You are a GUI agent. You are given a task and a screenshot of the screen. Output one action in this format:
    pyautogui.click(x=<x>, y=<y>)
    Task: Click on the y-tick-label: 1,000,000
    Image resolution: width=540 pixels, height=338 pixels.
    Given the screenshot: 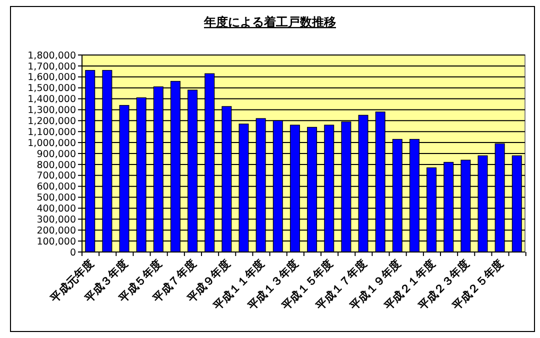 What is the action you would take?
    pyautogui.click(x=52, y=143)
    